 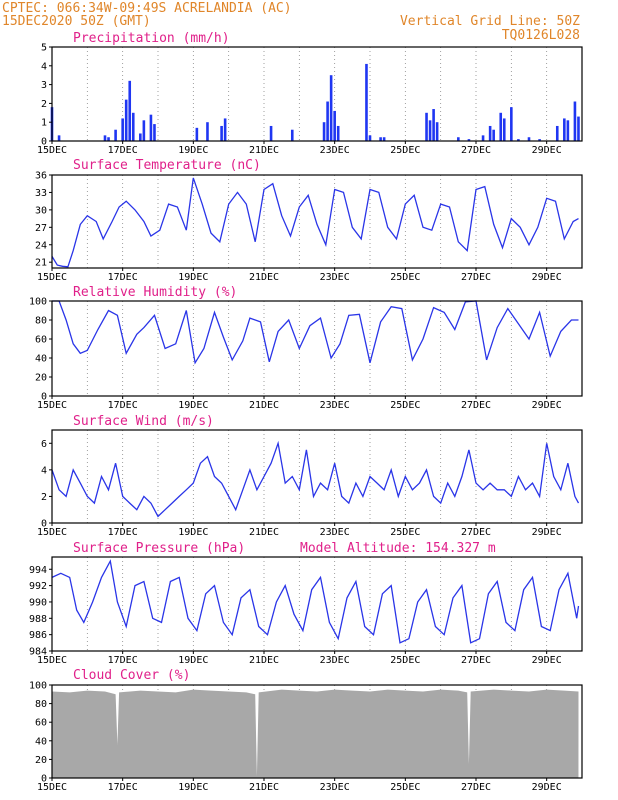 What do you see at coordinates (405, 787) in the screenshot?
I see `cloud-xtick-label: 25DEC` at bounding box center [405, 787].